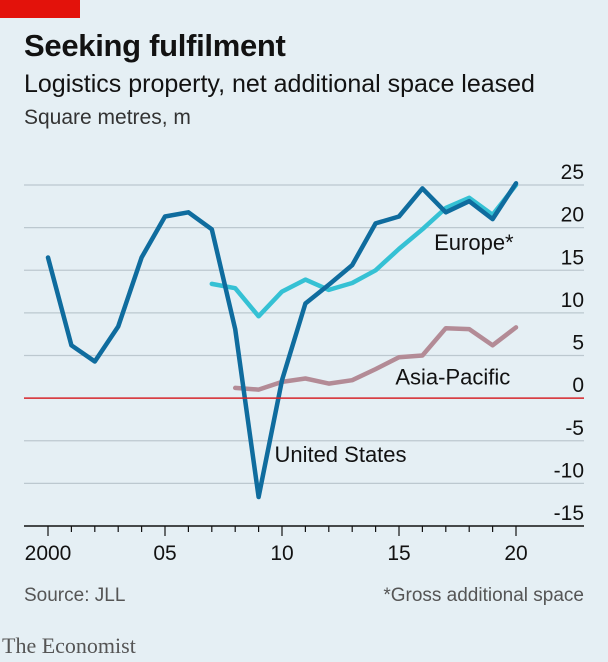 This screenshot has width=608, height=662. I want to click on footnote: *Gross additional space, so click(483, 595).